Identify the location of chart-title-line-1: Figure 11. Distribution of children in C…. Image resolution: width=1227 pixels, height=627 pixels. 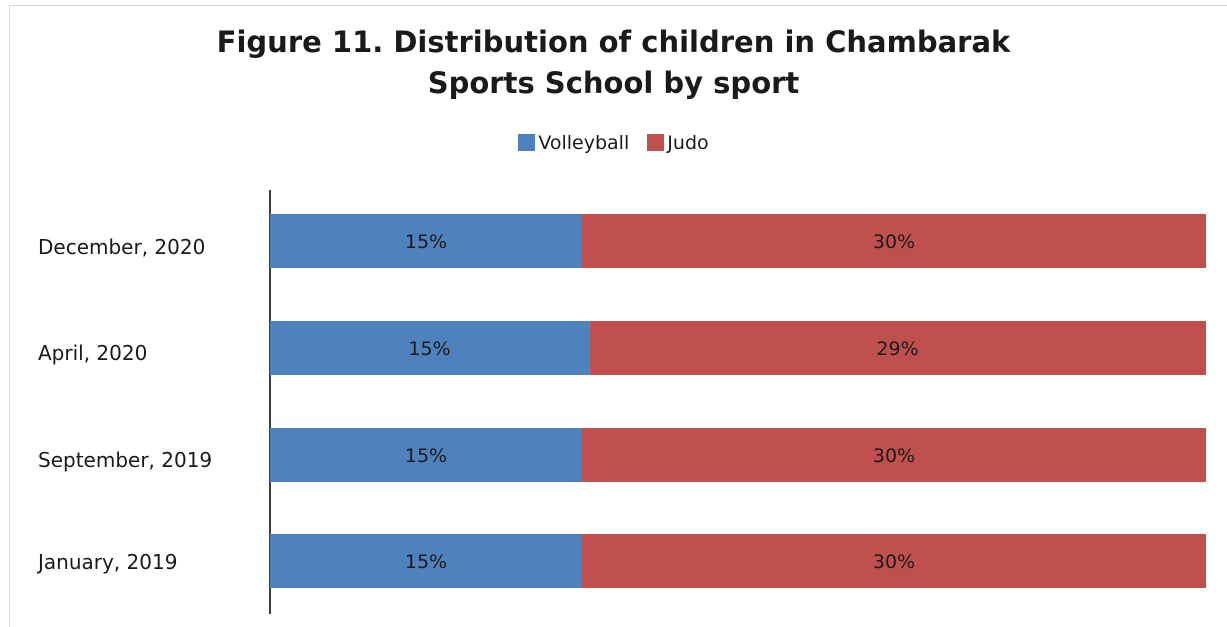
(613, 42).